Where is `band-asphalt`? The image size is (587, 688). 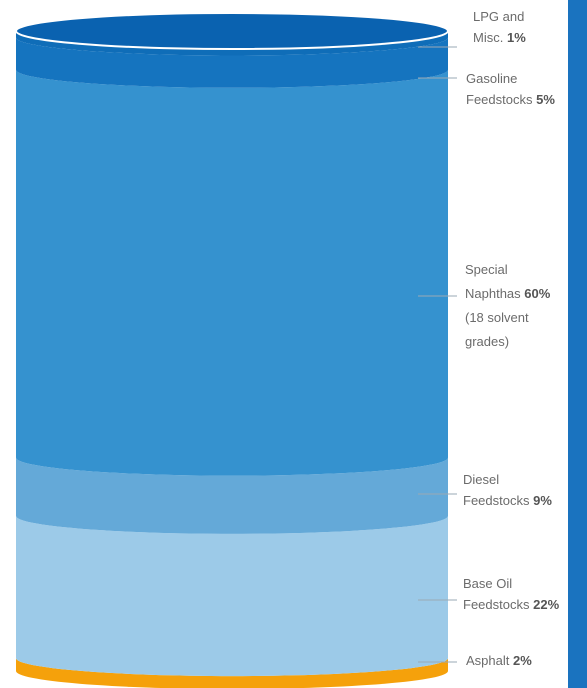
band-asphalt is located at coordinates (232, 673).